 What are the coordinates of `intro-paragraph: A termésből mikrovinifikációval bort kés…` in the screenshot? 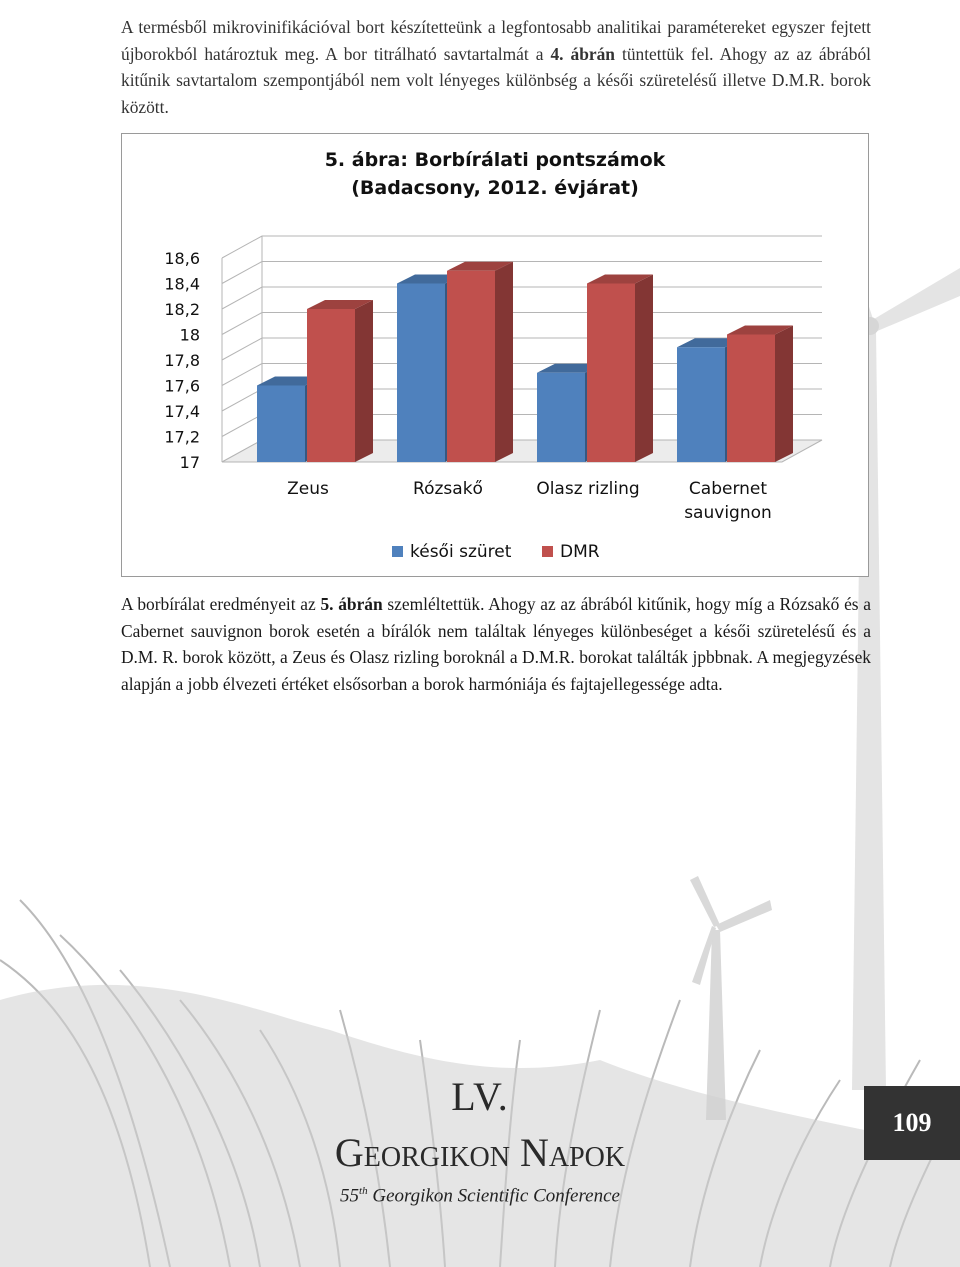 It's located at (496, 67).